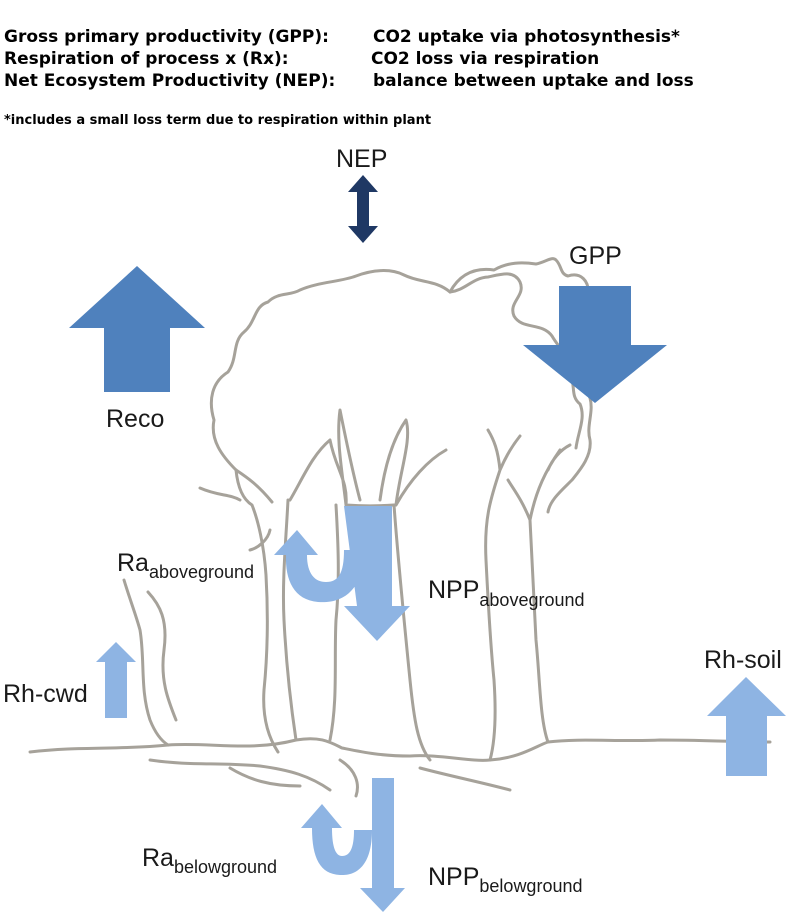 The height and width of the screenshot is (914, 788). I want to click on definition-term: Net Ecosystem Productivity (NEP):, so click(170, 81).